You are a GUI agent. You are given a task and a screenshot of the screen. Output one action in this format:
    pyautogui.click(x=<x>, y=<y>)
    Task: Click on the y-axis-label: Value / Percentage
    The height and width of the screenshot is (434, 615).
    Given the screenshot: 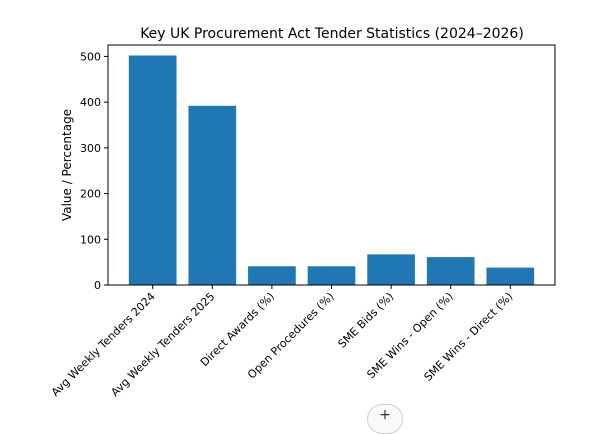 What is the action you would take?
    pyautogui.click(x=67, y=165)
    